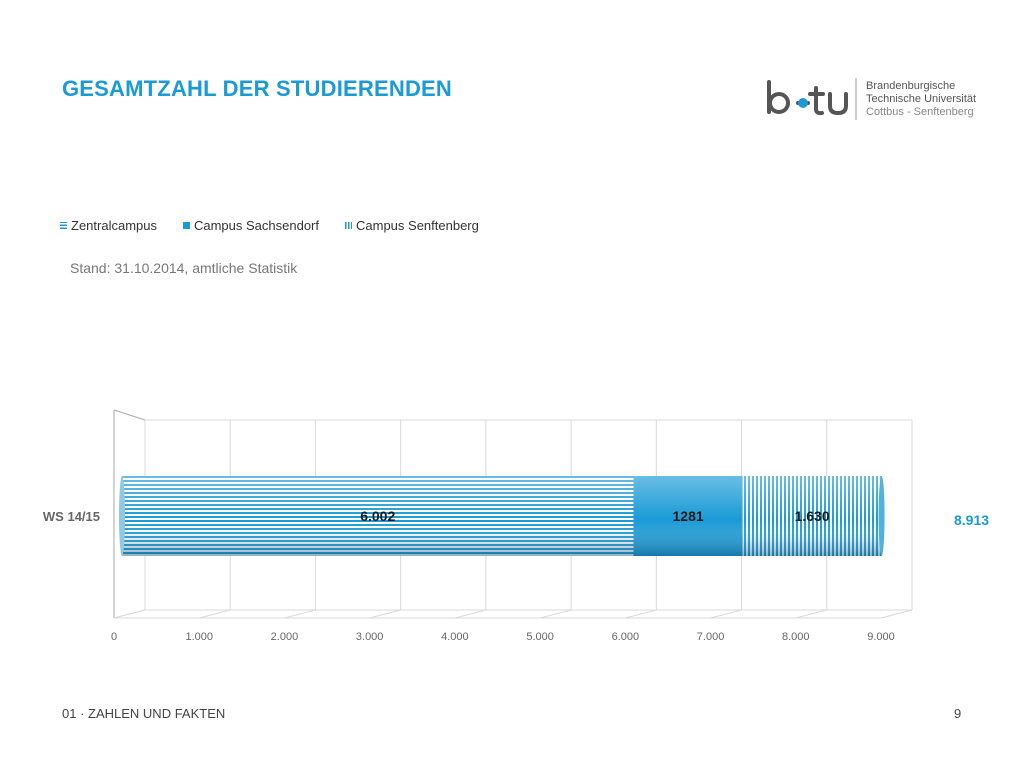  I want to click on side-wall-top, so click(129, 415).